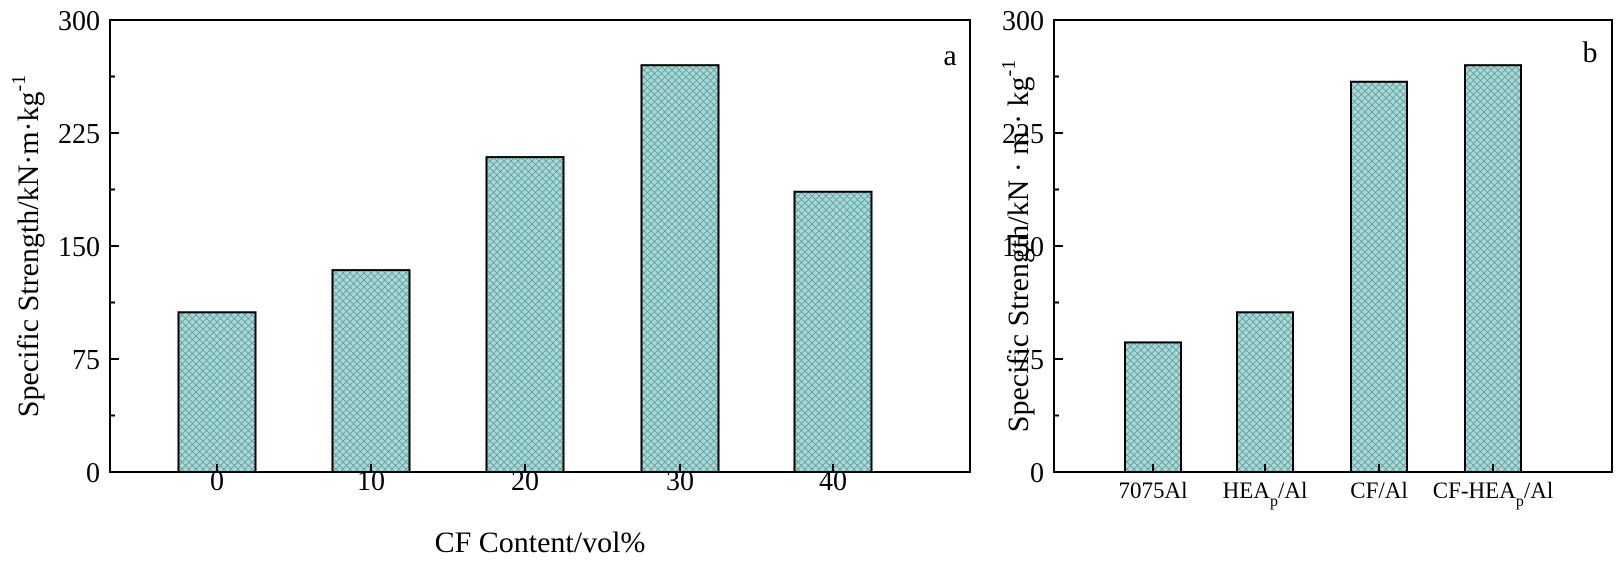  I want to click on x-tick-label-main: CF/Al, so click(1379, 490).